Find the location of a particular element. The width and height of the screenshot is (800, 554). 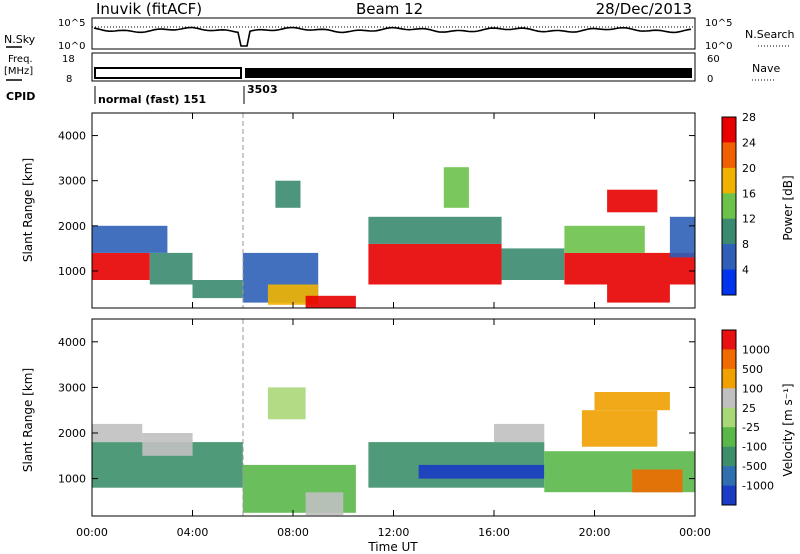

power-colorbar-tick-label: 16 is located at coordinates (749, 193).